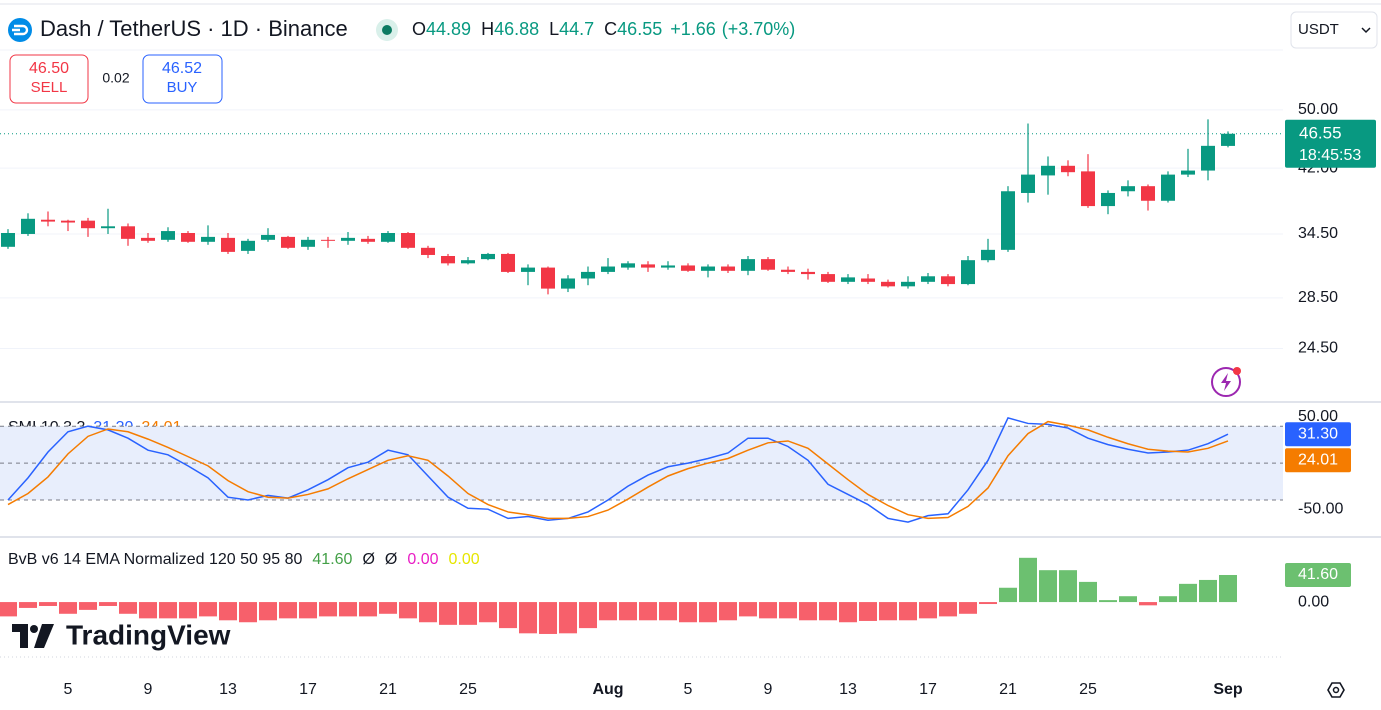 The width and height of the screenshot is (1381, 710). What do you see at coordinates (928, 689) in the screenshot?
I see `x-tick-label: 17` at bounding box center [928, 689].